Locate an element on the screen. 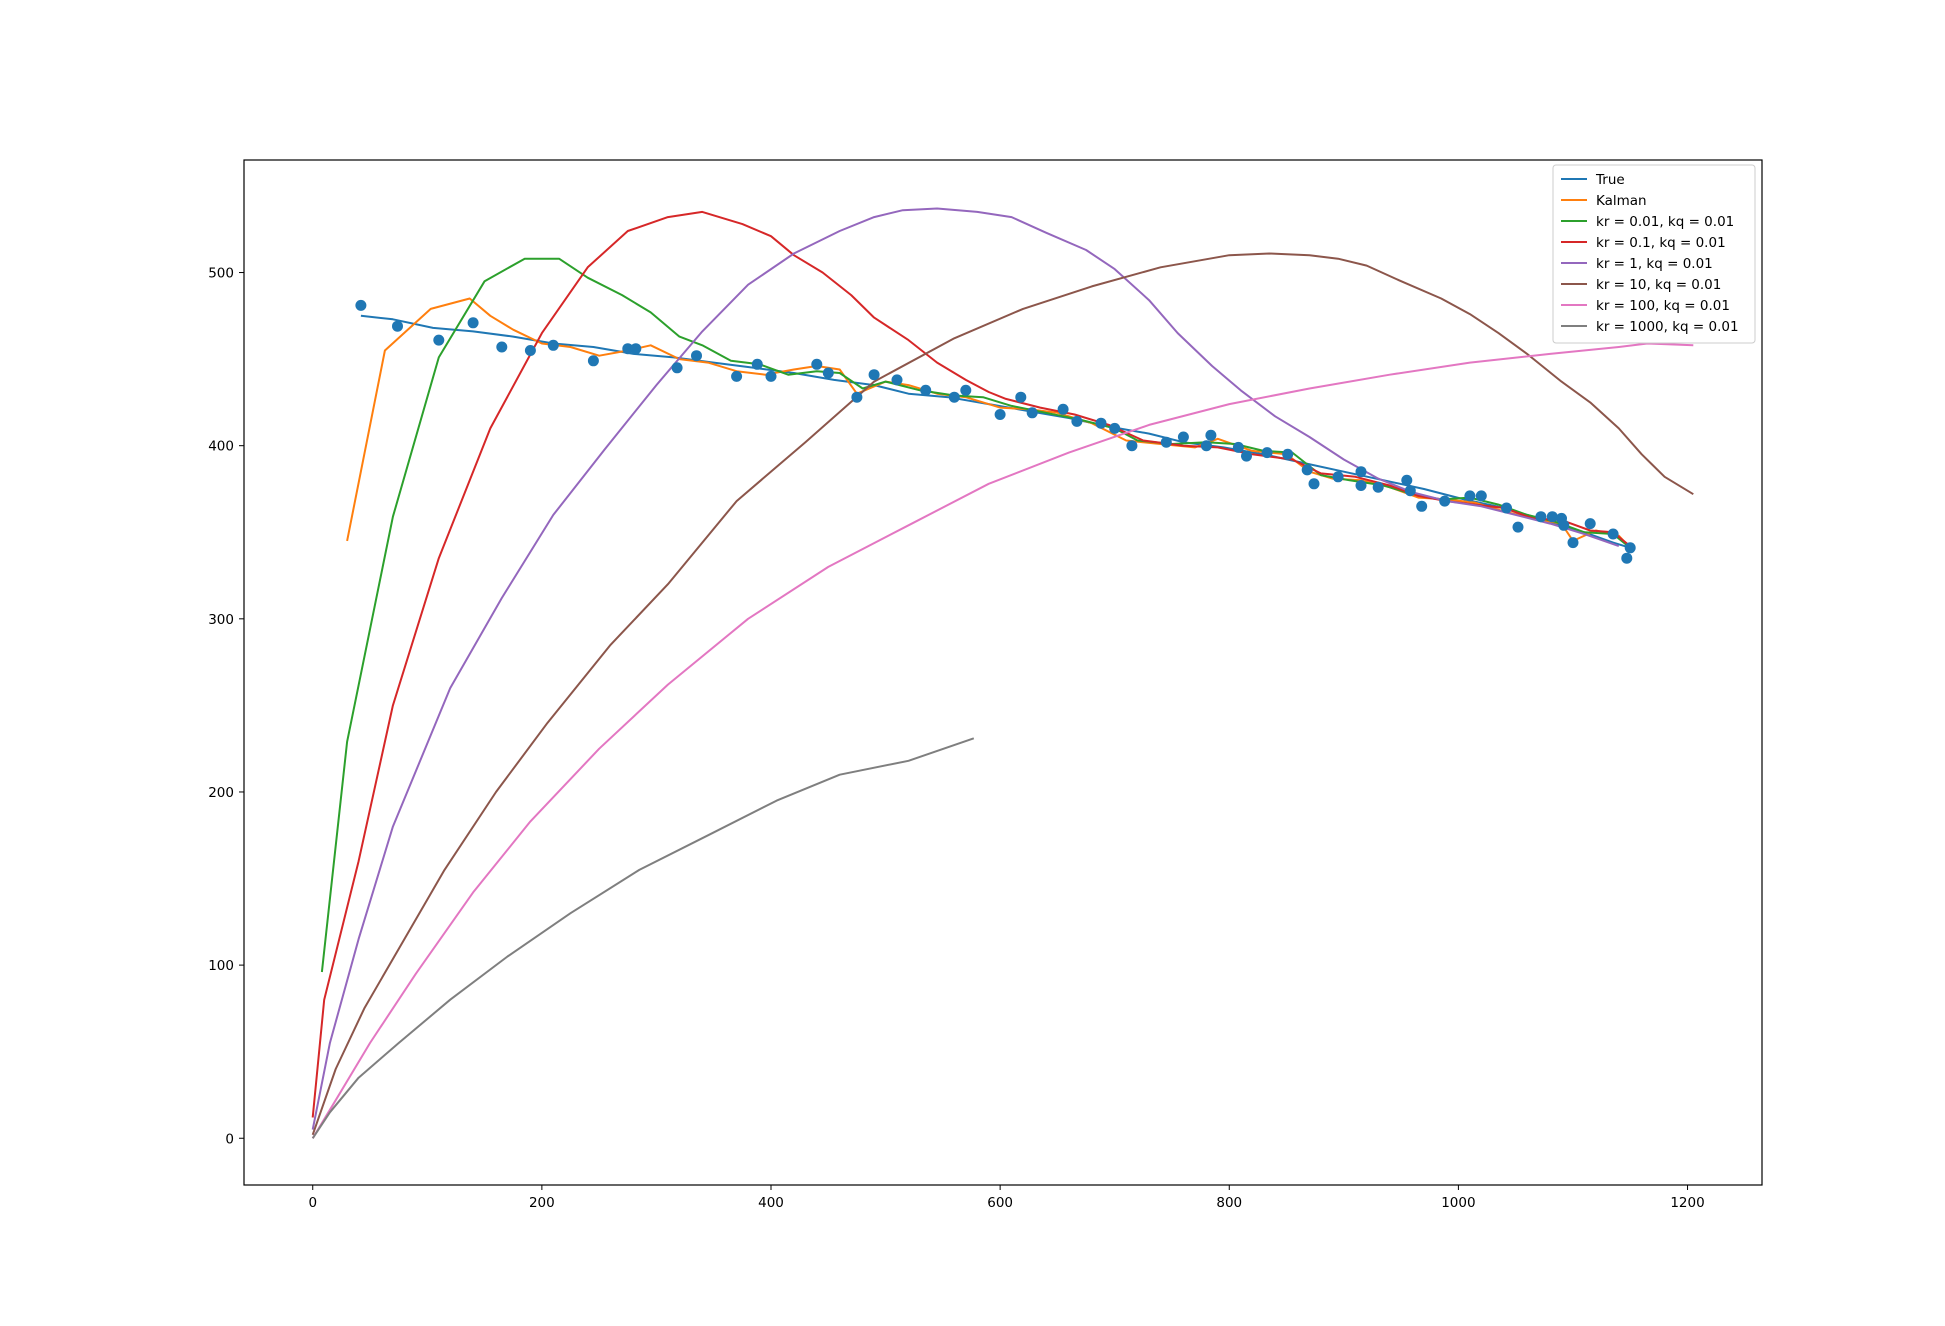 The width and height of the screenshot is (1945, 1326). legend-label: kr = 1000, kq = 0.01 is located at coordinates (1667, 327).